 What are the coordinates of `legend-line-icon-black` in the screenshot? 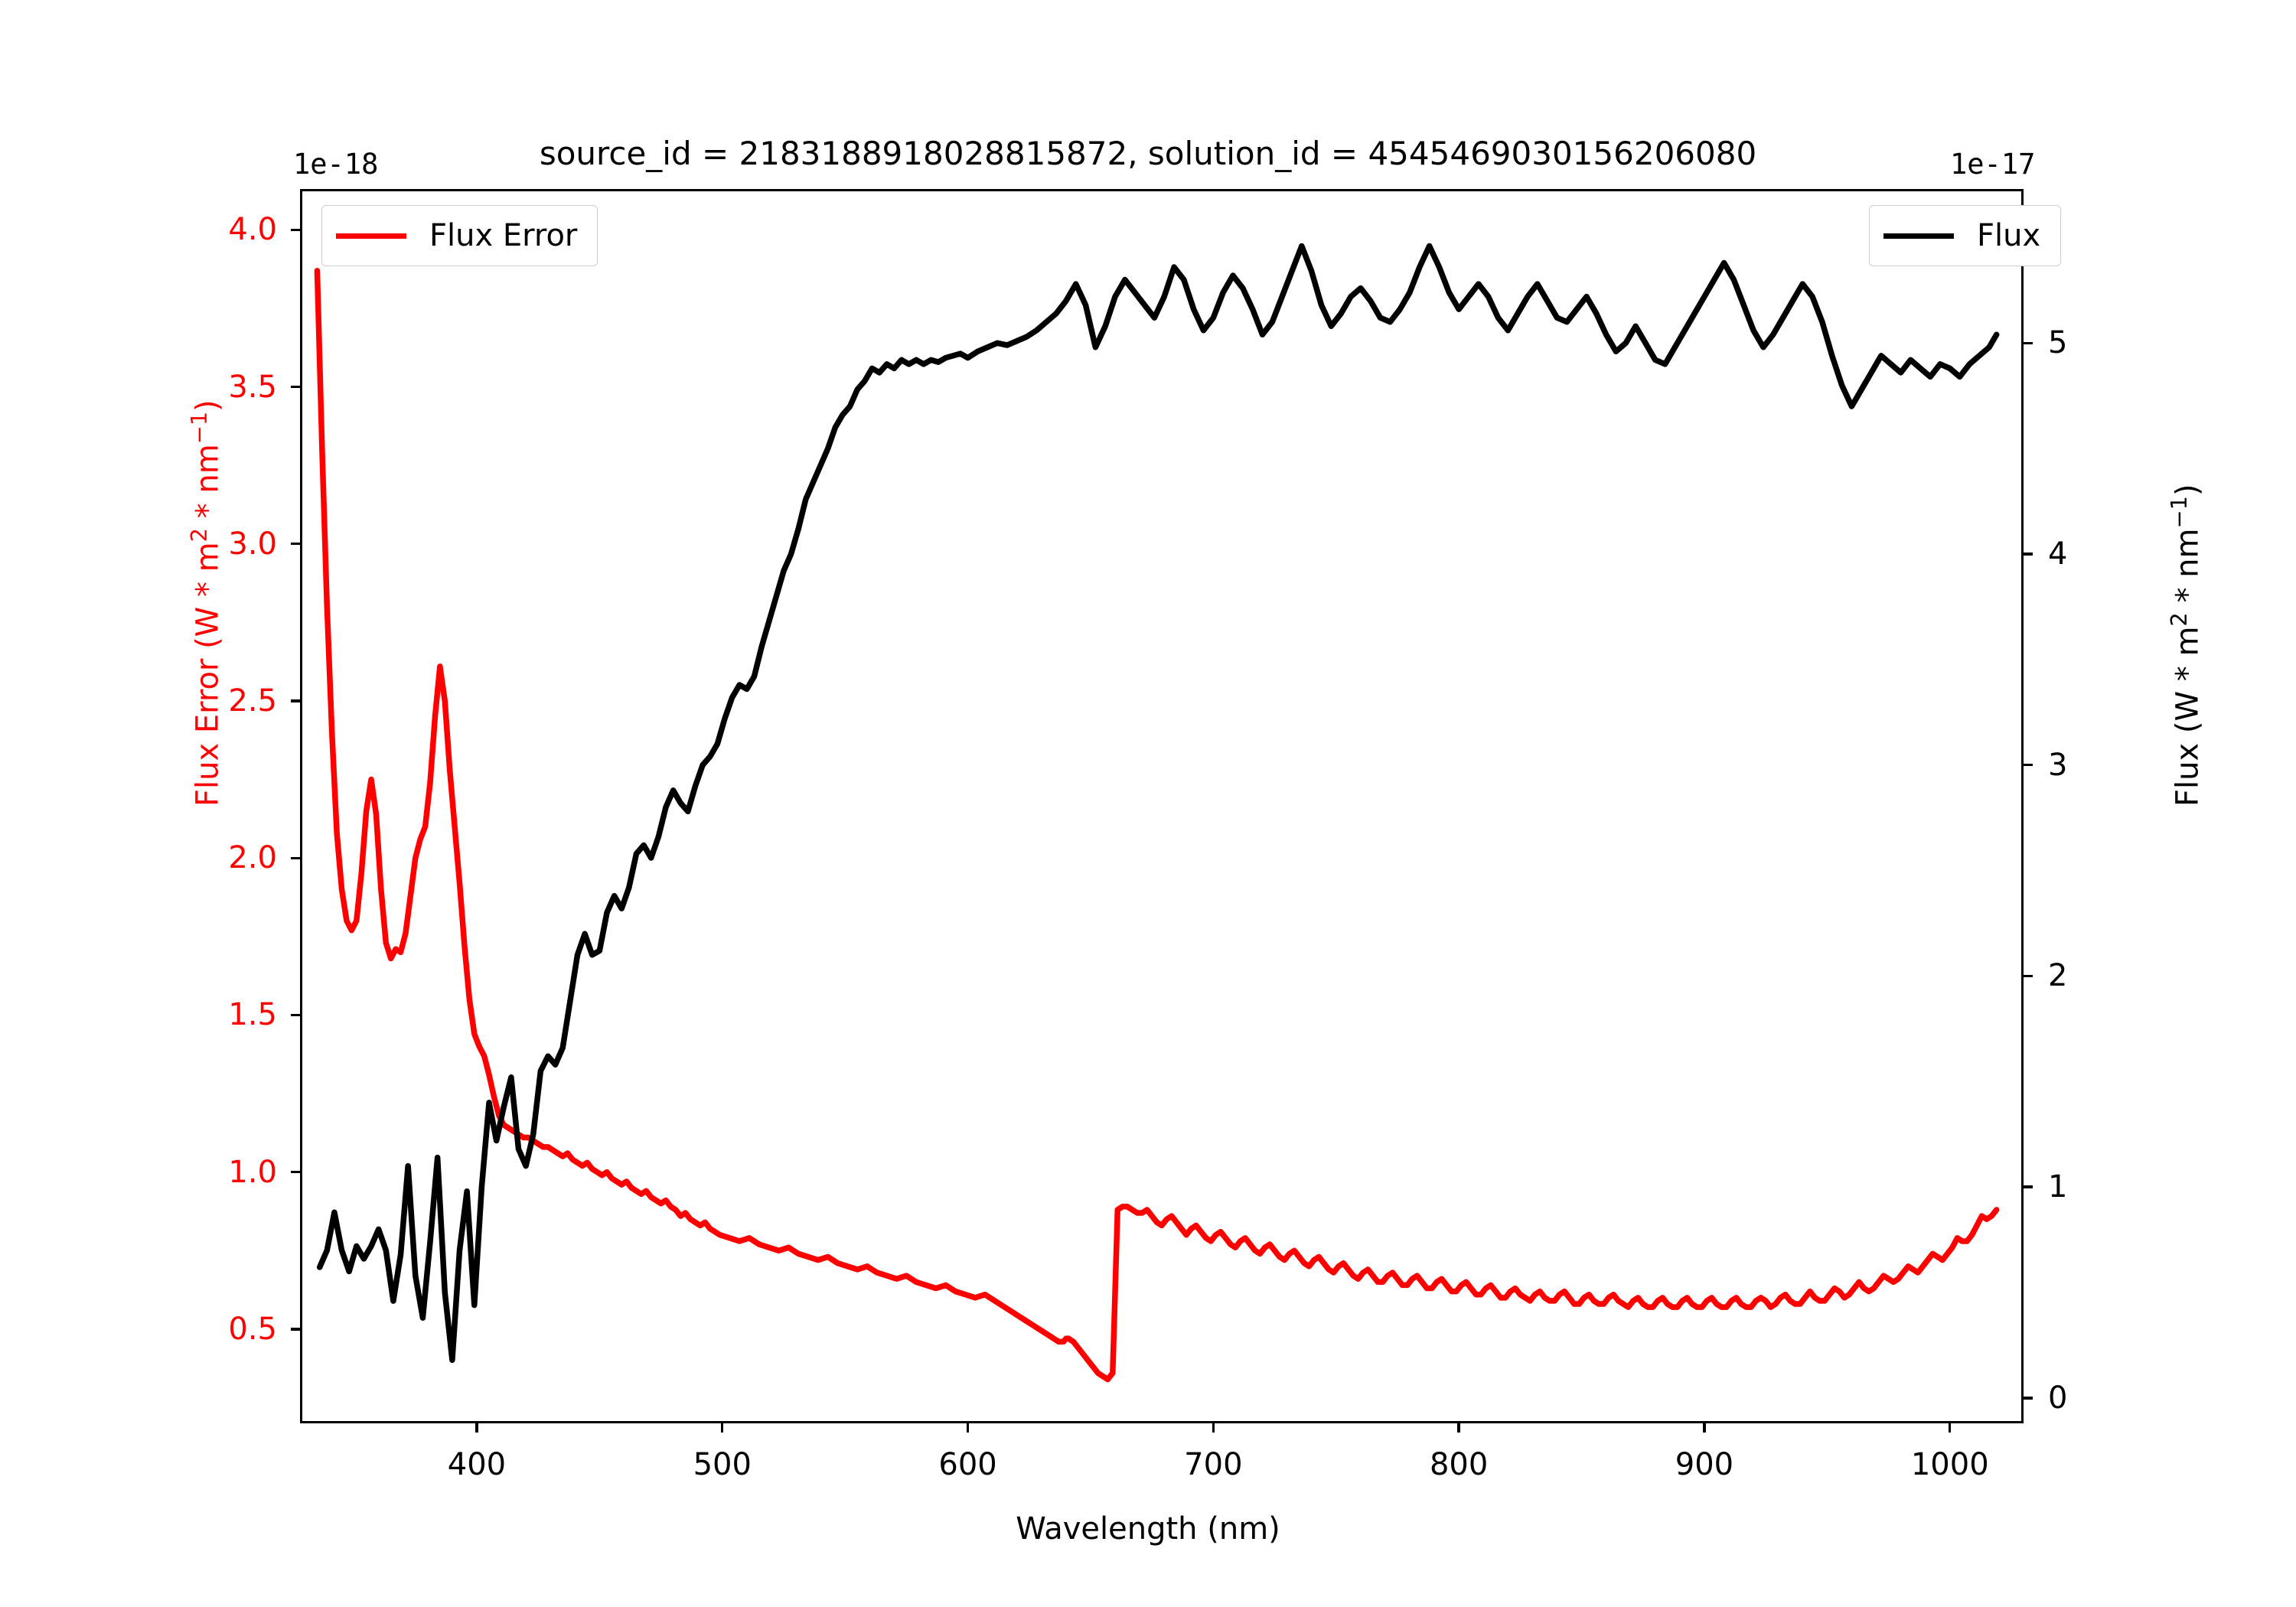 It's located at (1918, 236).